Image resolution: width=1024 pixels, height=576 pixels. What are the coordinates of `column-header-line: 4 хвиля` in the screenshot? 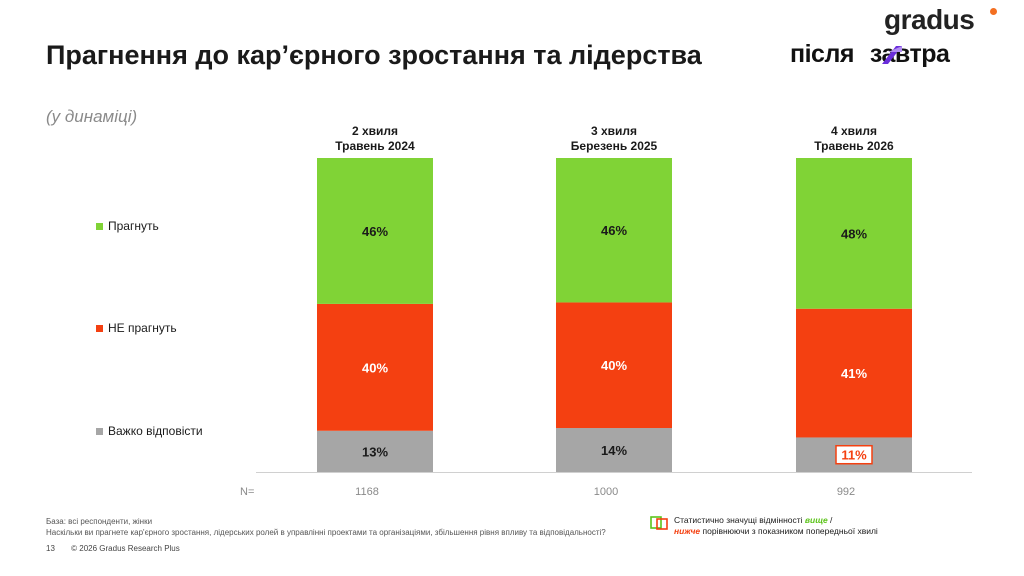 It's located at (854, 131).